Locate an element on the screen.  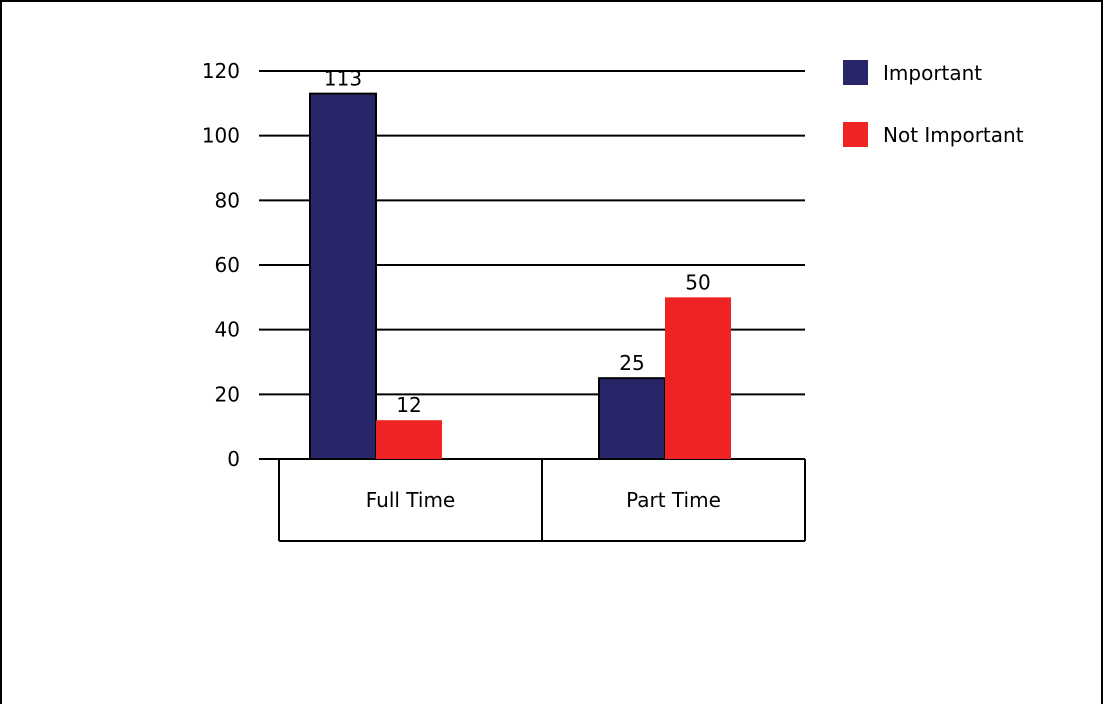
bar-important-part-time is located at coordinates (632, 418).